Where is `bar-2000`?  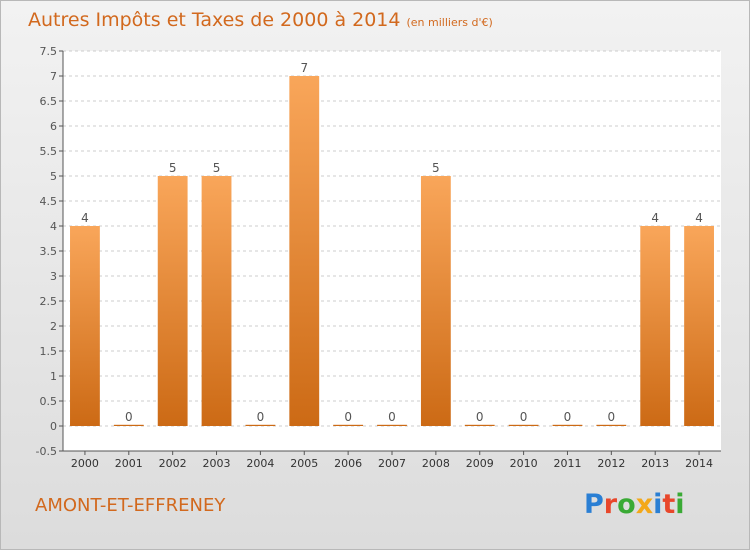
bar-2000 is located at coordinates (85, 326).